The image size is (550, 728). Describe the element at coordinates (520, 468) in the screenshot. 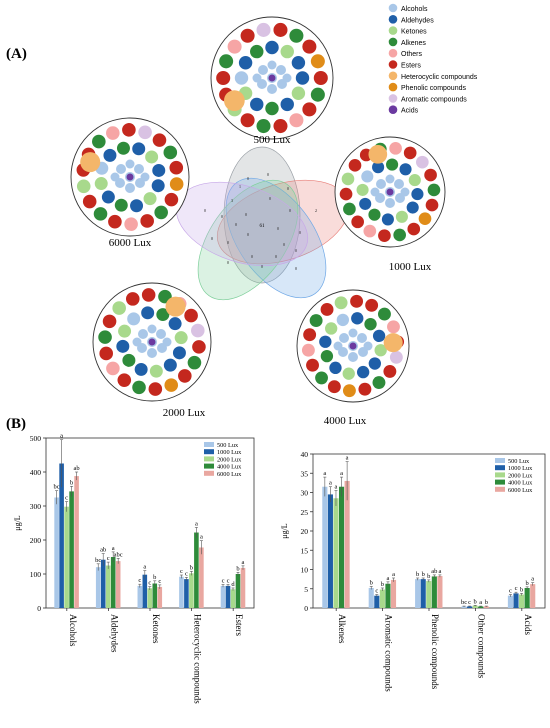

I see `legend-label: 1000 Lux` at that location.